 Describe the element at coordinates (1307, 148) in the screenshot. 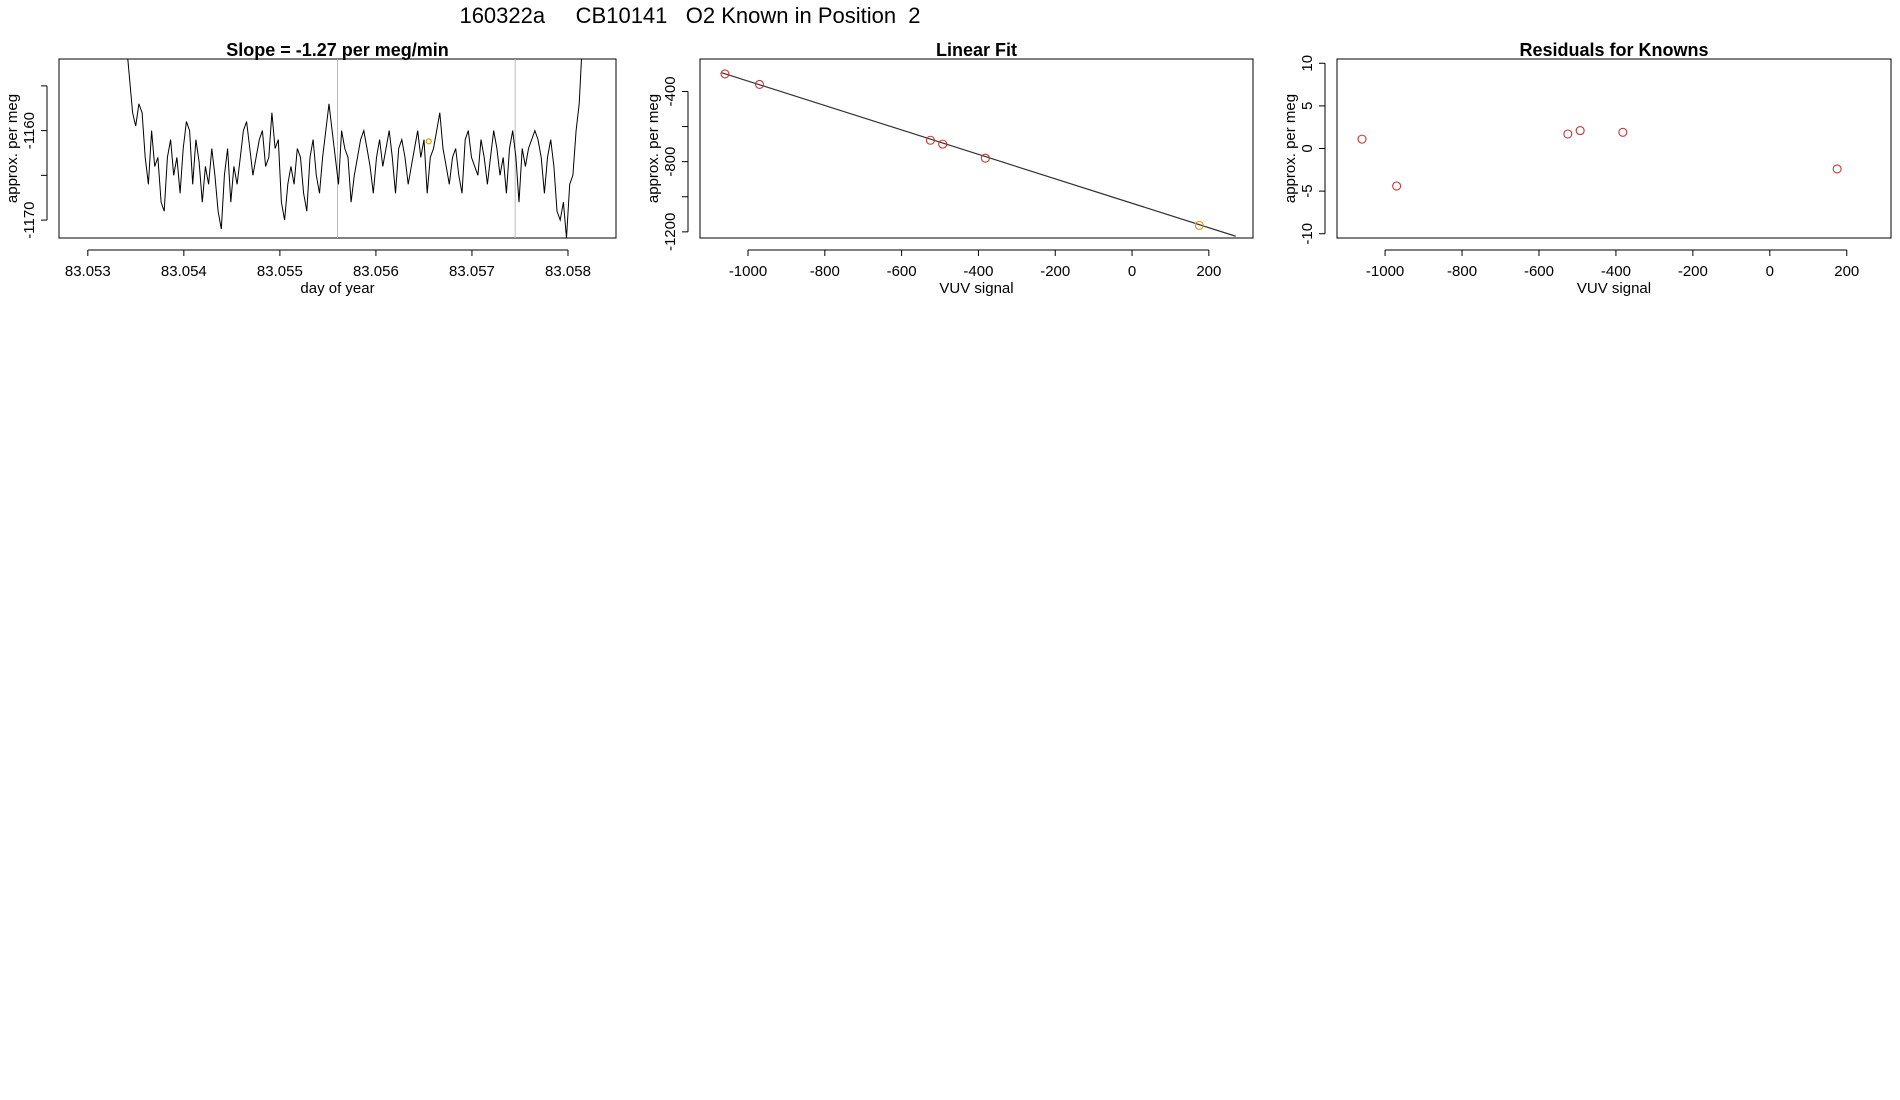

I see `y-tick-label: 0` at that location.